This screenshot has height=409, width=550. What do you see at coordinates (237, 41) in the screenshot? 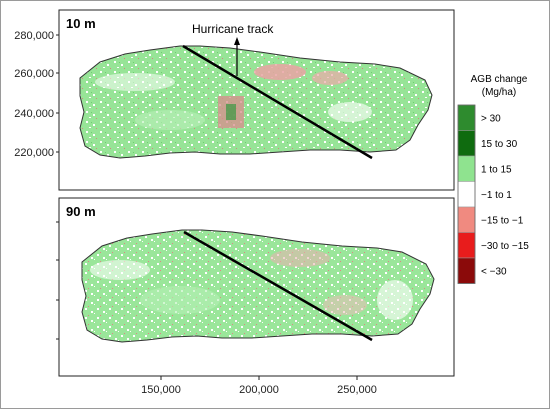
I see `annotation-arrowhead` at bounding box center [237, 41].